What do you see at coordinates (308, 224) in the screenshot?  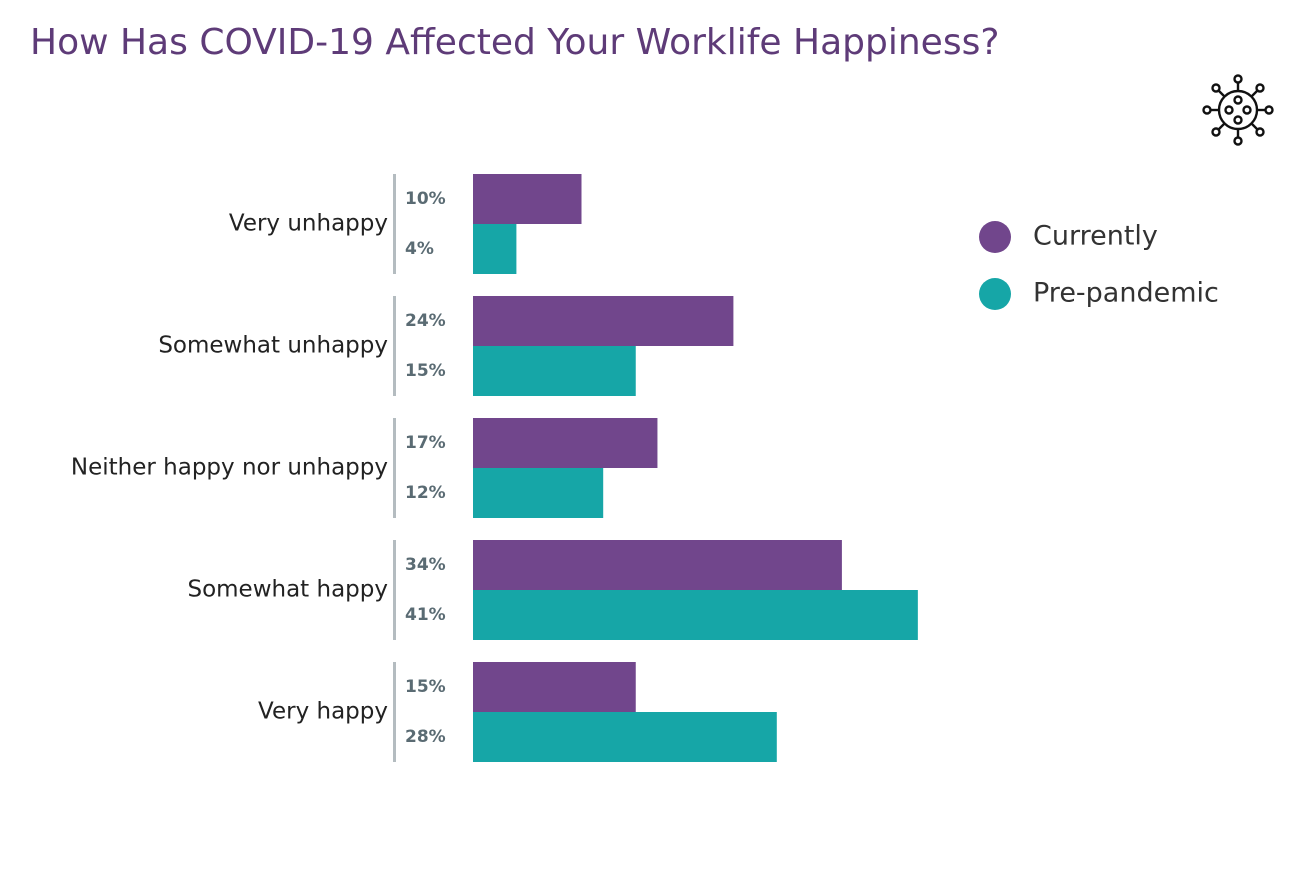 I see `category-label: Very unhappy` at bounding box center [308, 224].